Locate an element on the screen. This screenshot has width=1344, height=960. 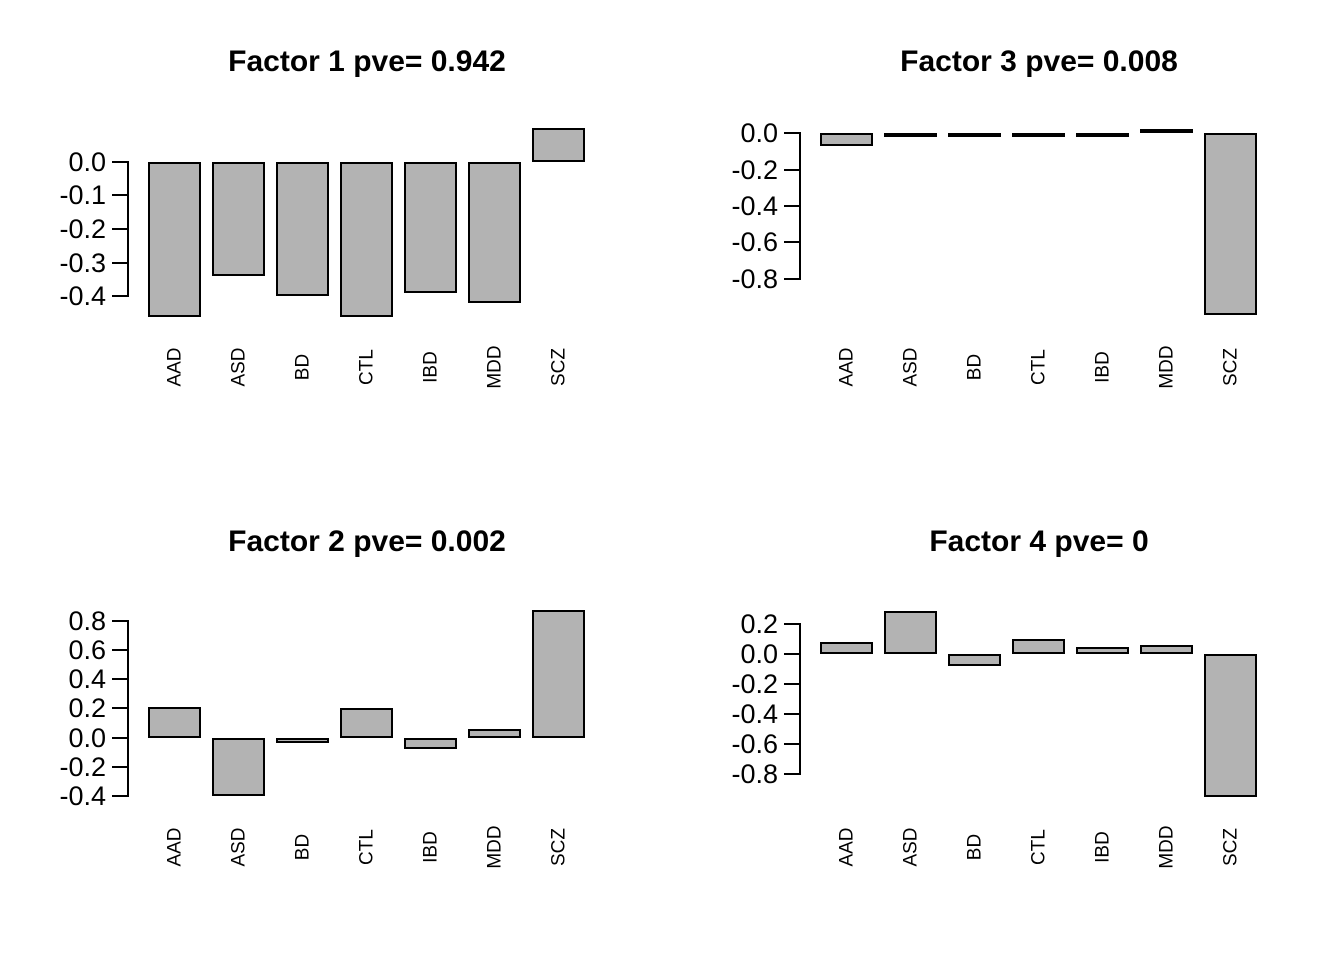
y-tick-label: -0.1 is located at coordinates (82, 195).